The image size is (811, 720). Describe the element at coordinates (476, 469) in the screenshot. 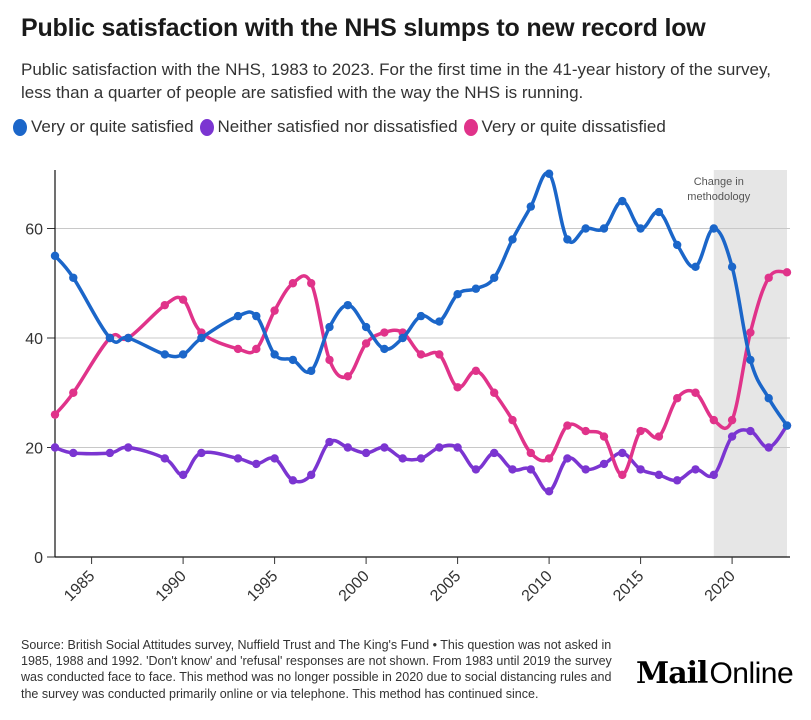

I see `data-point-neither: 2006: 16` at that location.